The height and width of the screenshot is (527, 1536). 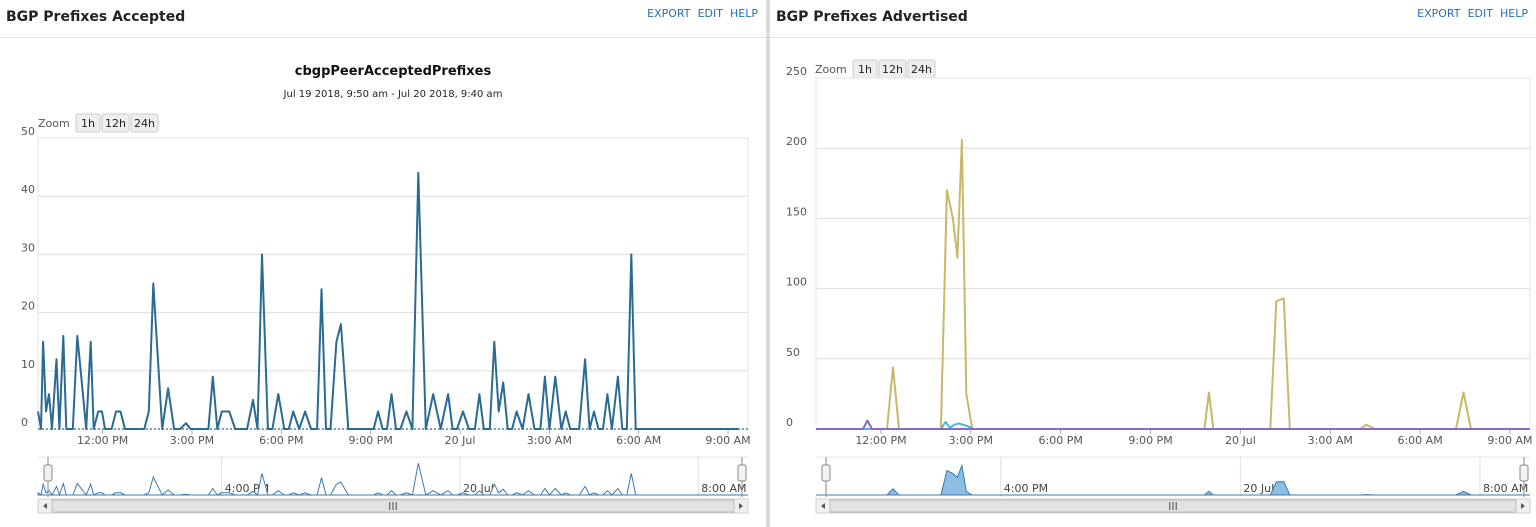 What do you see at coordinates (796, 211) in the screenshot?
I see `y-tick-label: 150` at bounding box center [796, 211].